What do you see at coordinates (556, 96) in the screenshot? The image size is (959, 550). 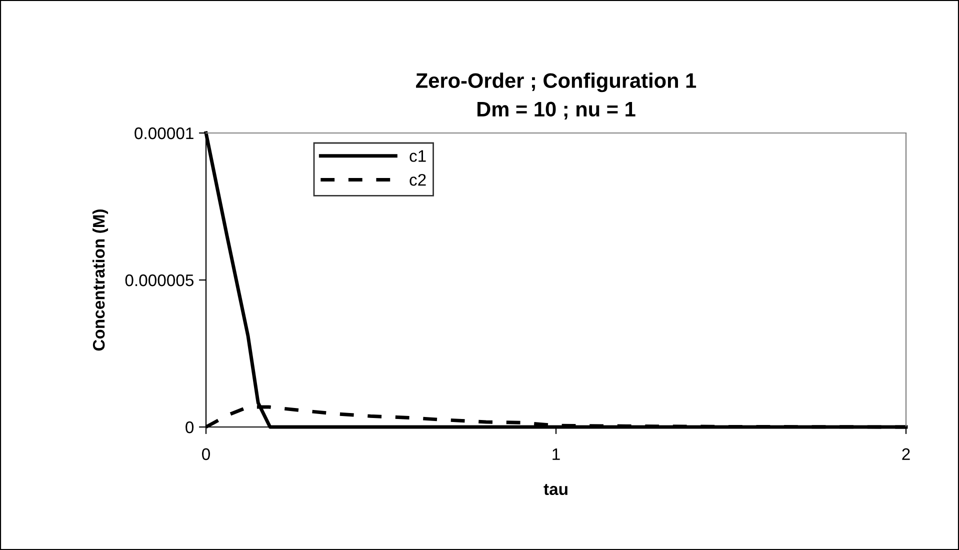 I see `chart-title: Zero-Order ; Configuration 1 Dm = 10 ; nu = 1` at bounding box center [556, 96].